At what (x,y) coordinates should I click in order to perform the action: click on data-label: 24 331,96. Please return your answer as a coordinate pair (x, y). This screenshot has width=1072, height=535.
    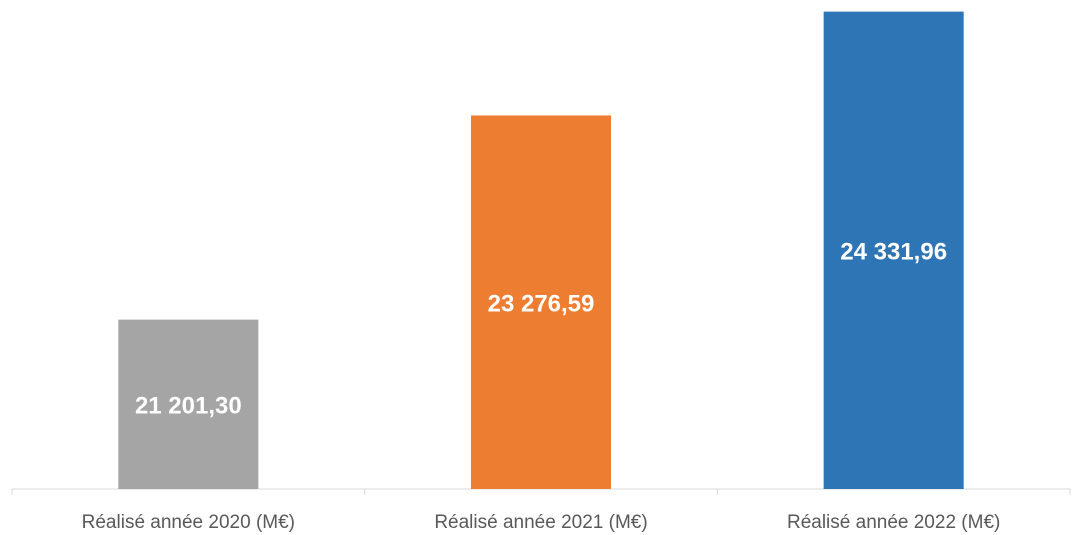
    Looking at the image, I should click on (893, 252).